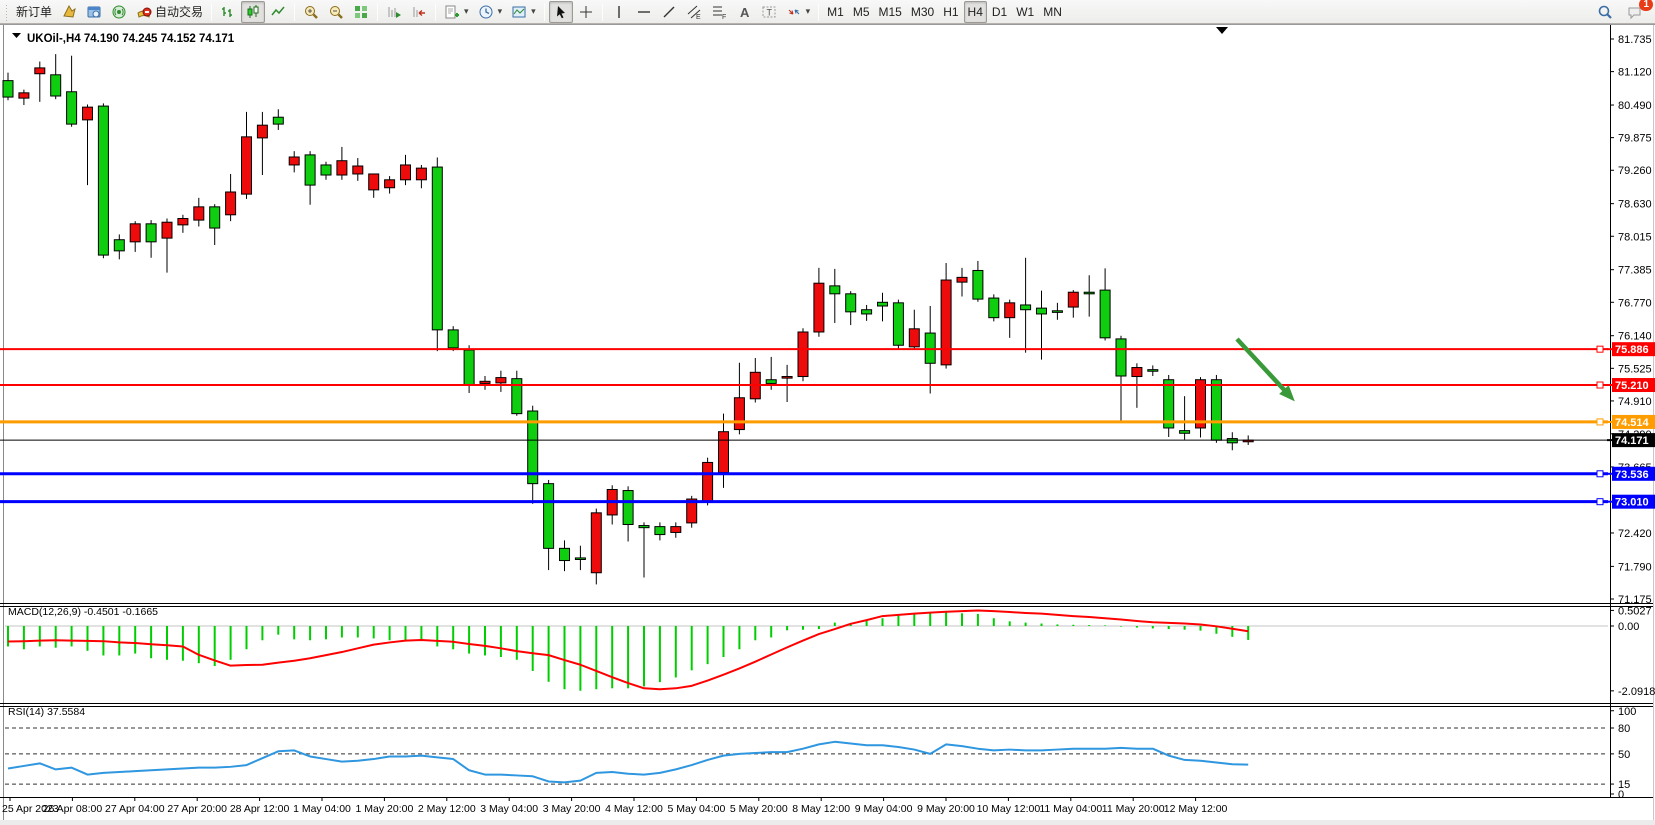 The image size is (1655, 825). Describe the element at coordinates (1265, 369) in the screenshot. I see `trend-arrow-annotation` at that location.